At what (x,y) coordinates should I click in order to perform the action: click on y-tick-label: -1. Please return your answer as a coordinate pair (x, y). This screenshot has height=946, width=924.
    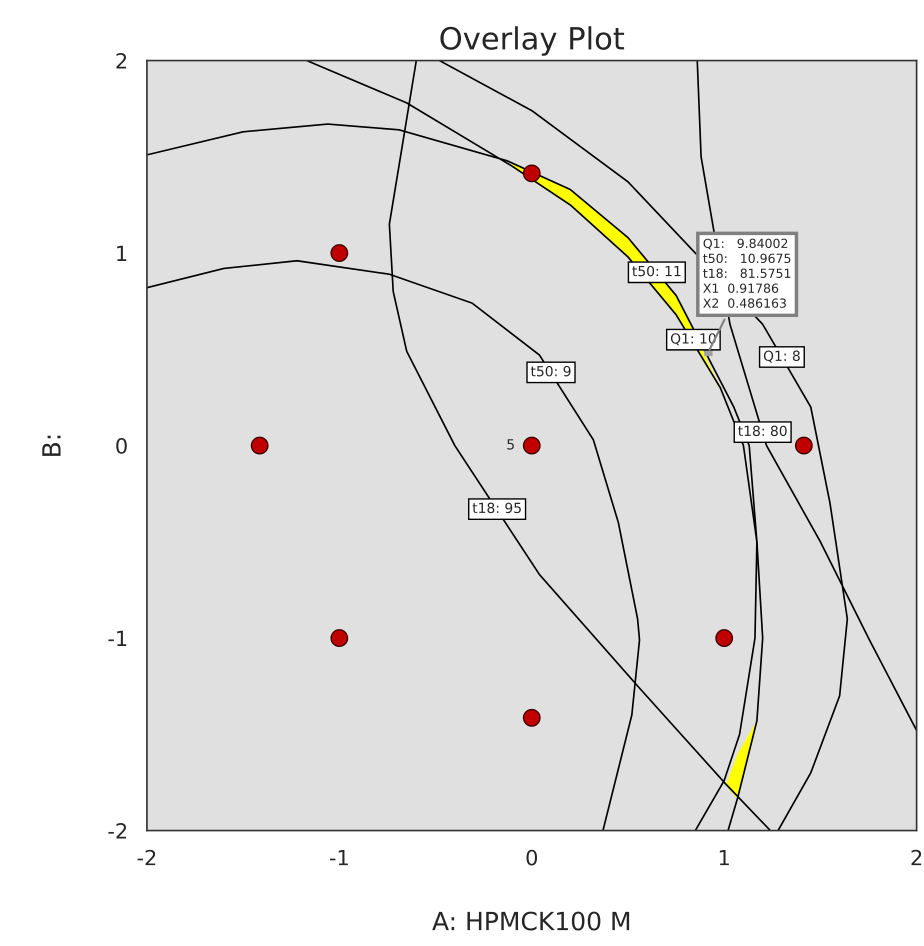
    Looking at the image, I should click on (117, 638).